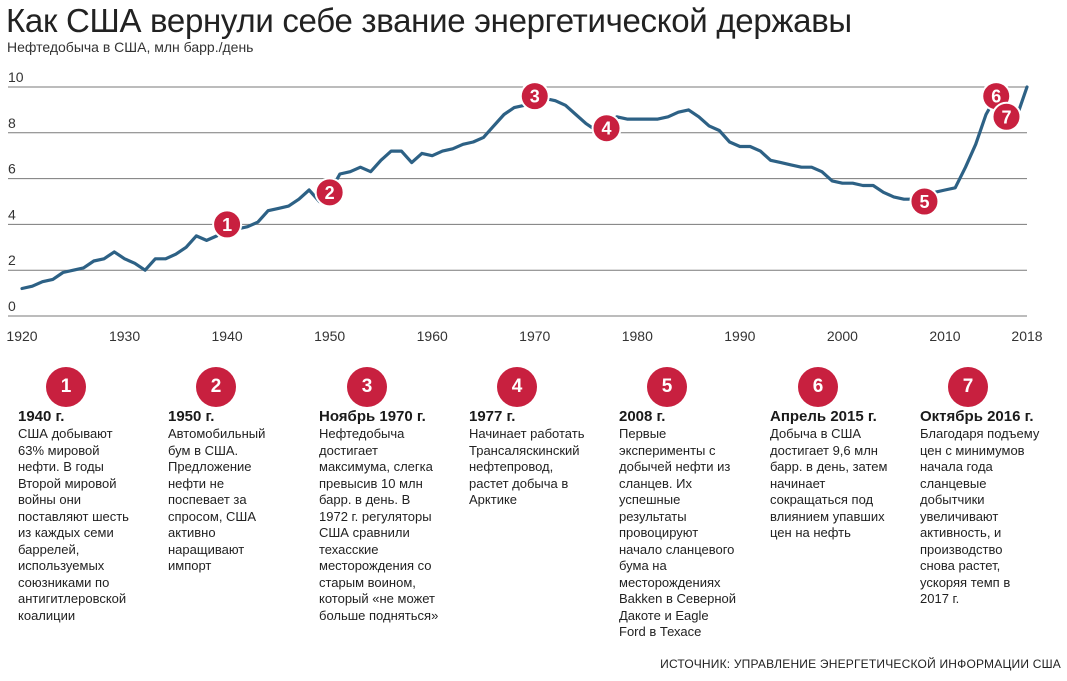  Describe the element at coordinates (227, 336) in the screenshot. I see `x-tick-label: 1940` at that location.